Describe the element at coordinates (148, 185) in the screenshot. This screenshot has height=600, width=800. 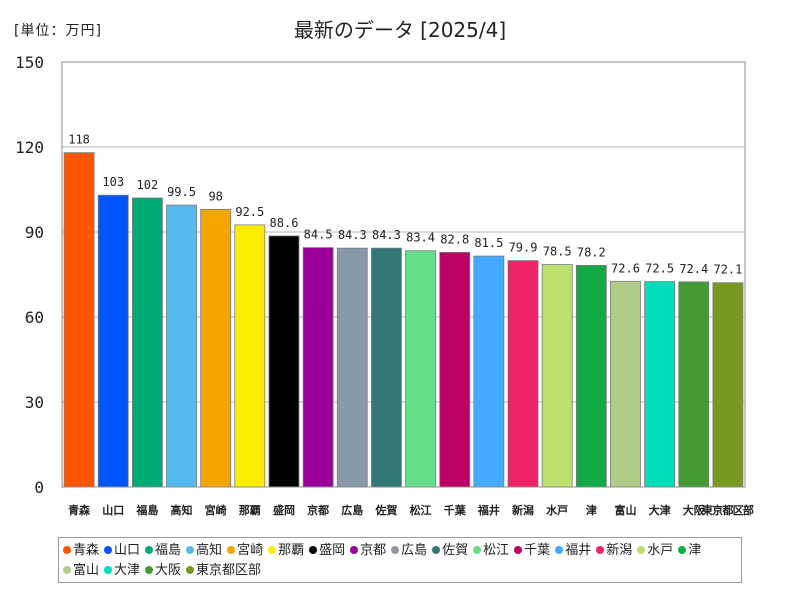
I see `data-label: 102` at that location.